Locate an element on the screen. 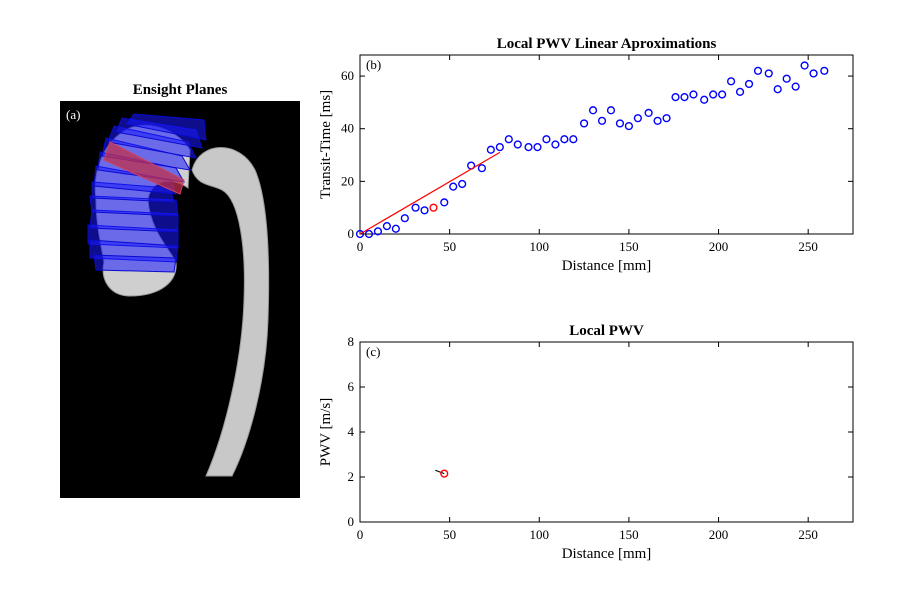 Image resolution: width=900 pixels, height=600 pixels. y-tick-label: 4 is located at coordinates (351, 431).